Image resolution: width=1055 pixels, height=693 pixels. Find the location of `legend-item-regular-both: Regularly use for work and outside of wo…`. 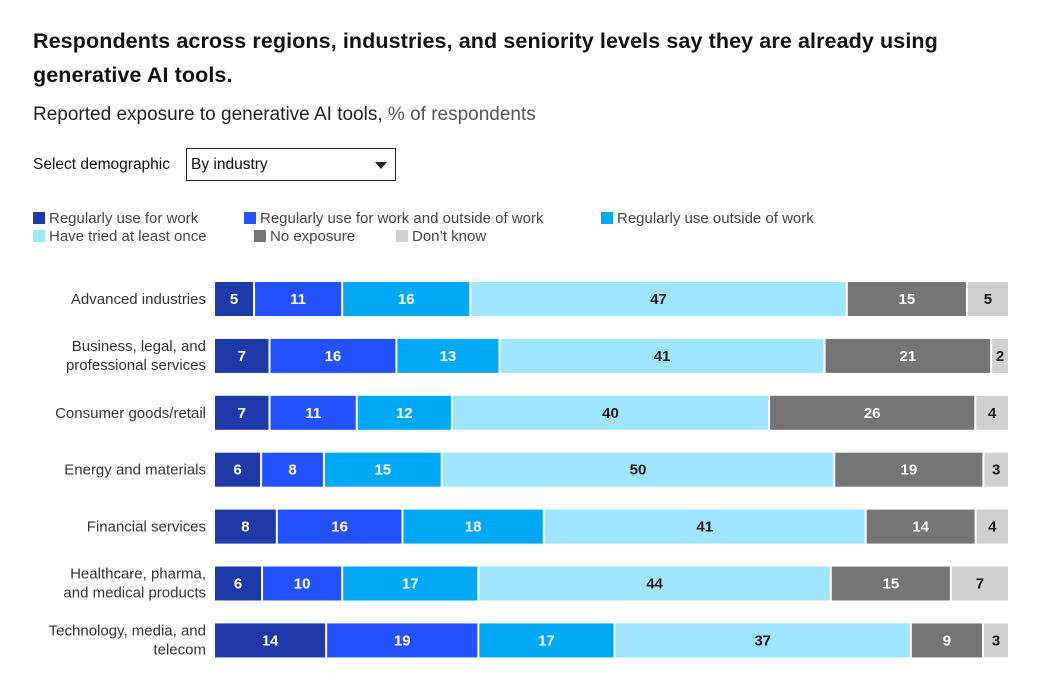

legend-item-regular-both: Regularly use for work and outside of wo… is located at coordinates (393, 218).